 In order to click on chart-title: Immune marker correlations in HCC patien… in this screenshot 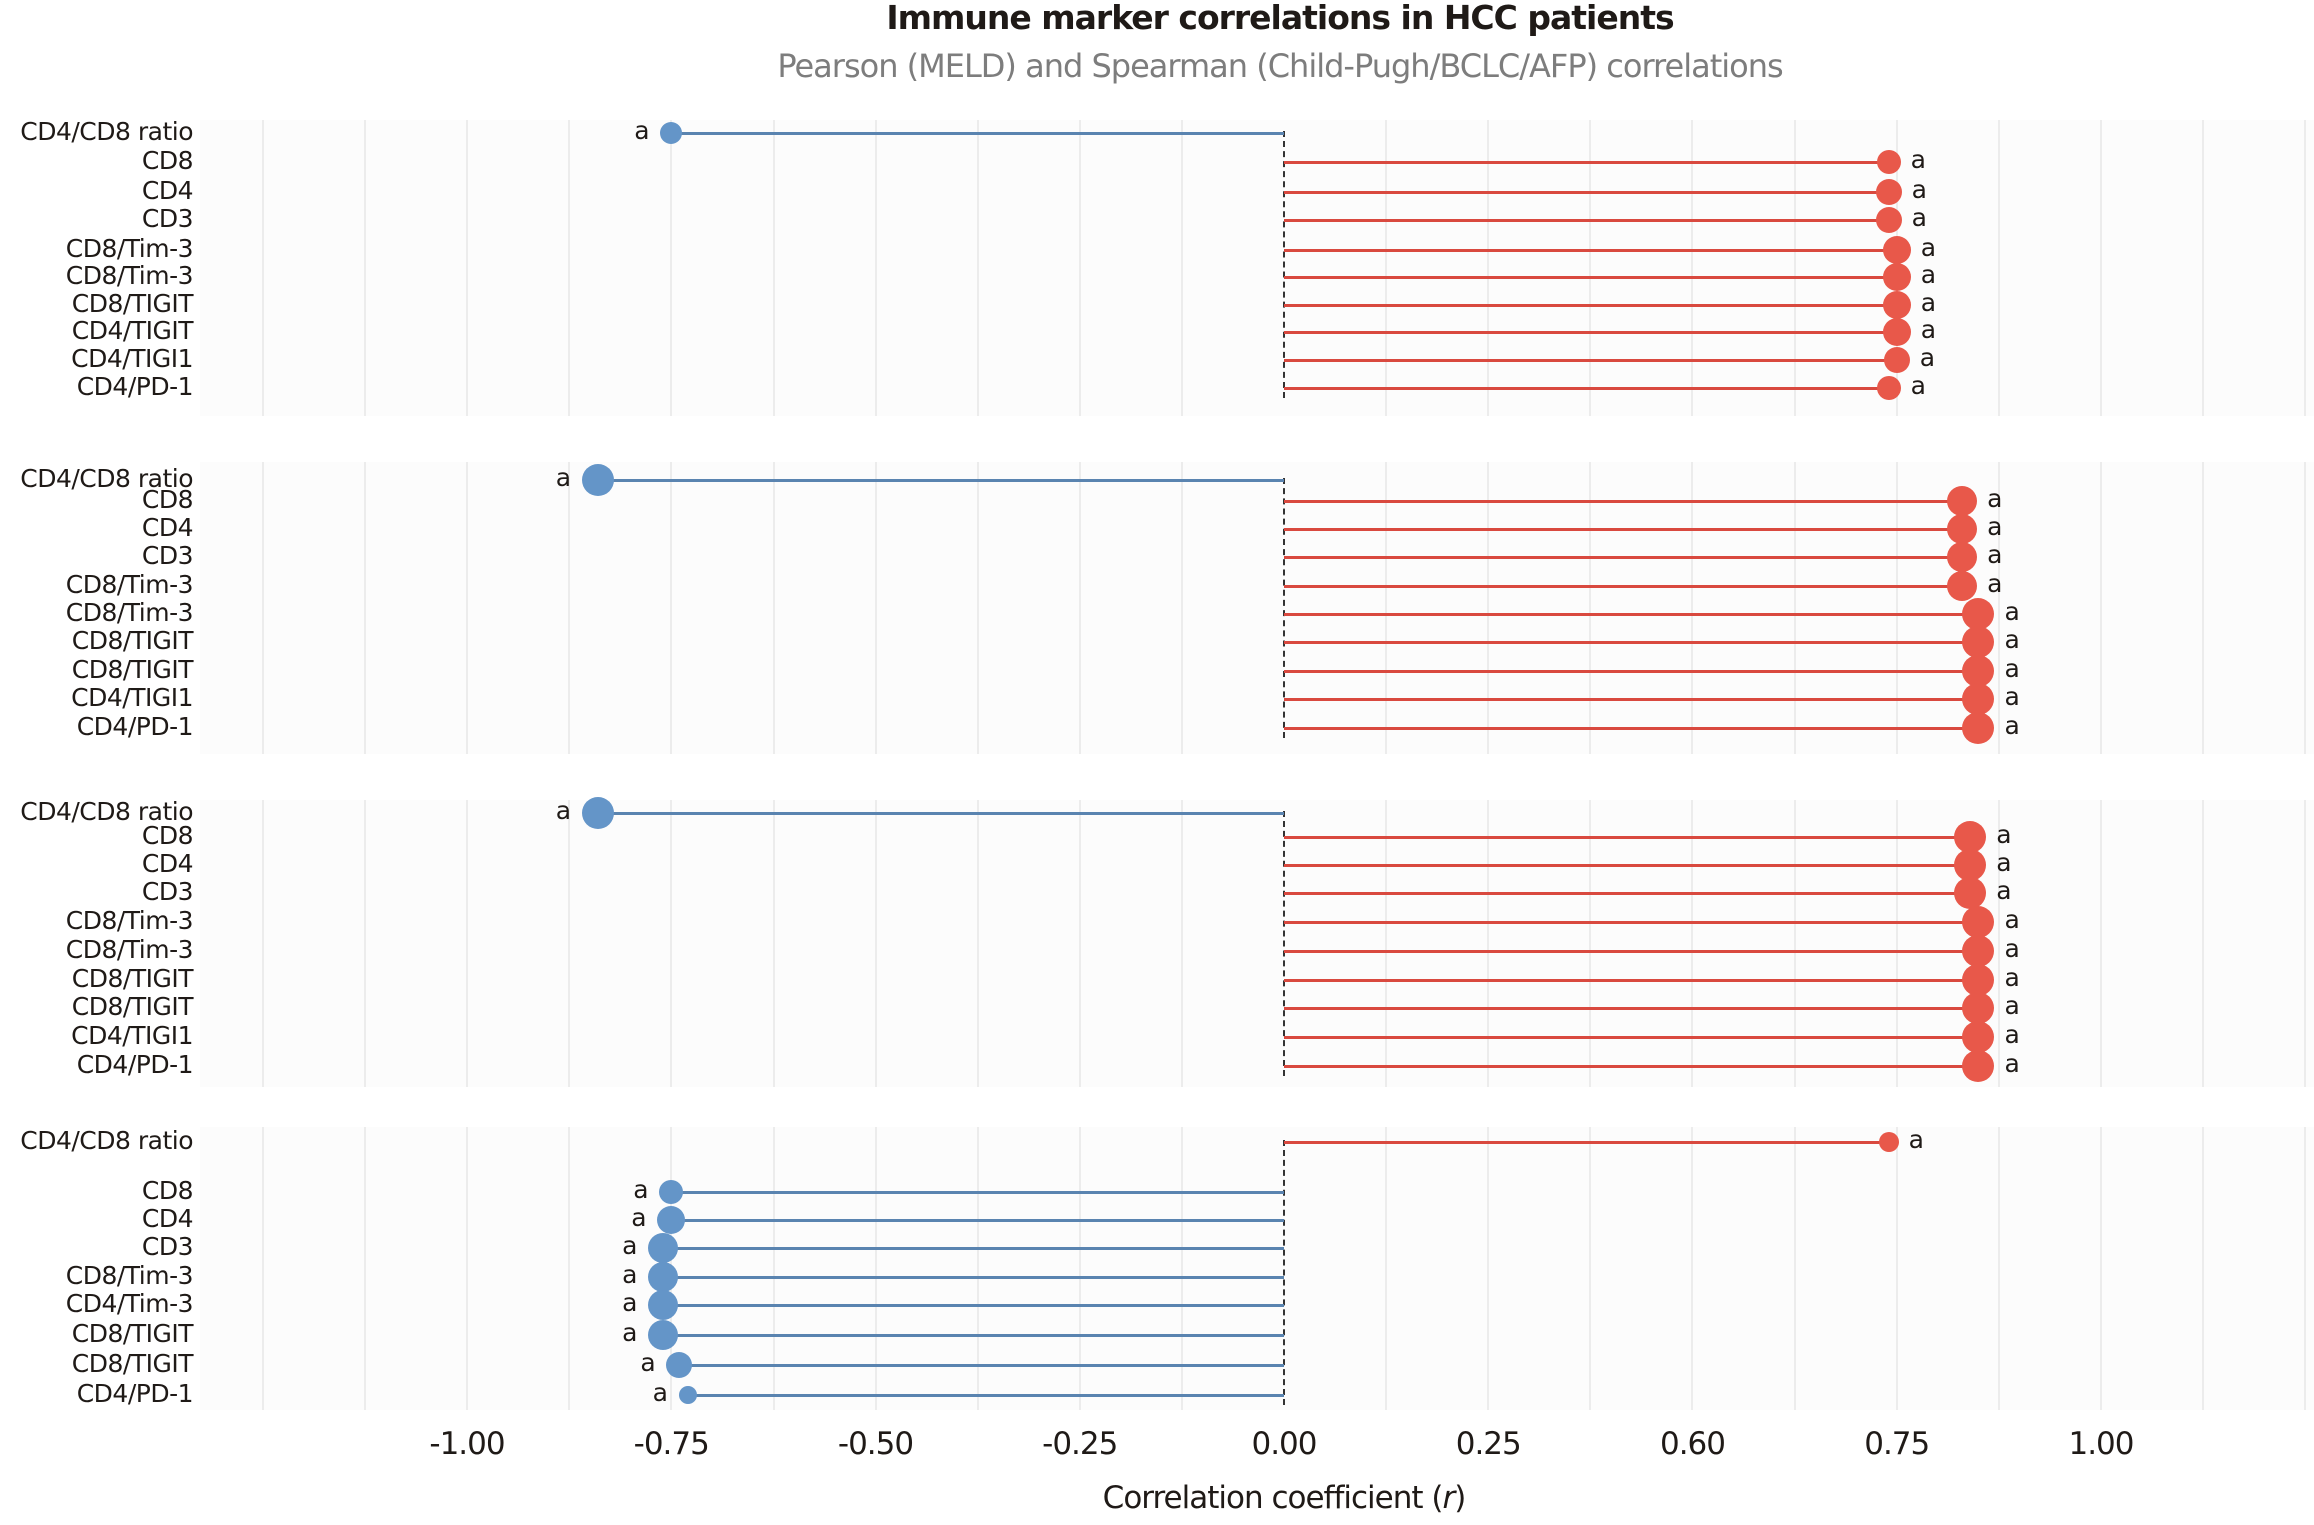, I will do `click(1280, 18)`.